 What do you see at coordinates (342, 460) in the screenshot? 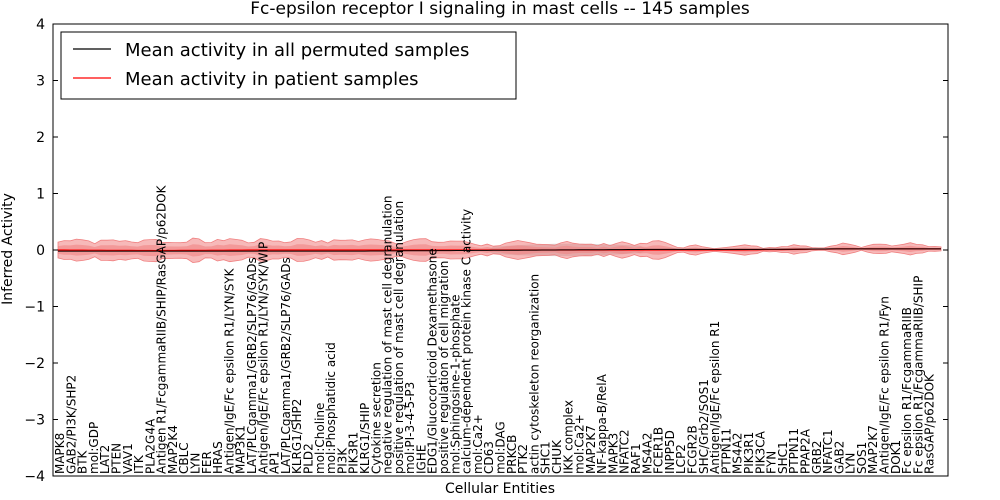
I see `entity-label: PI3K` at bounding box center [342, 460].